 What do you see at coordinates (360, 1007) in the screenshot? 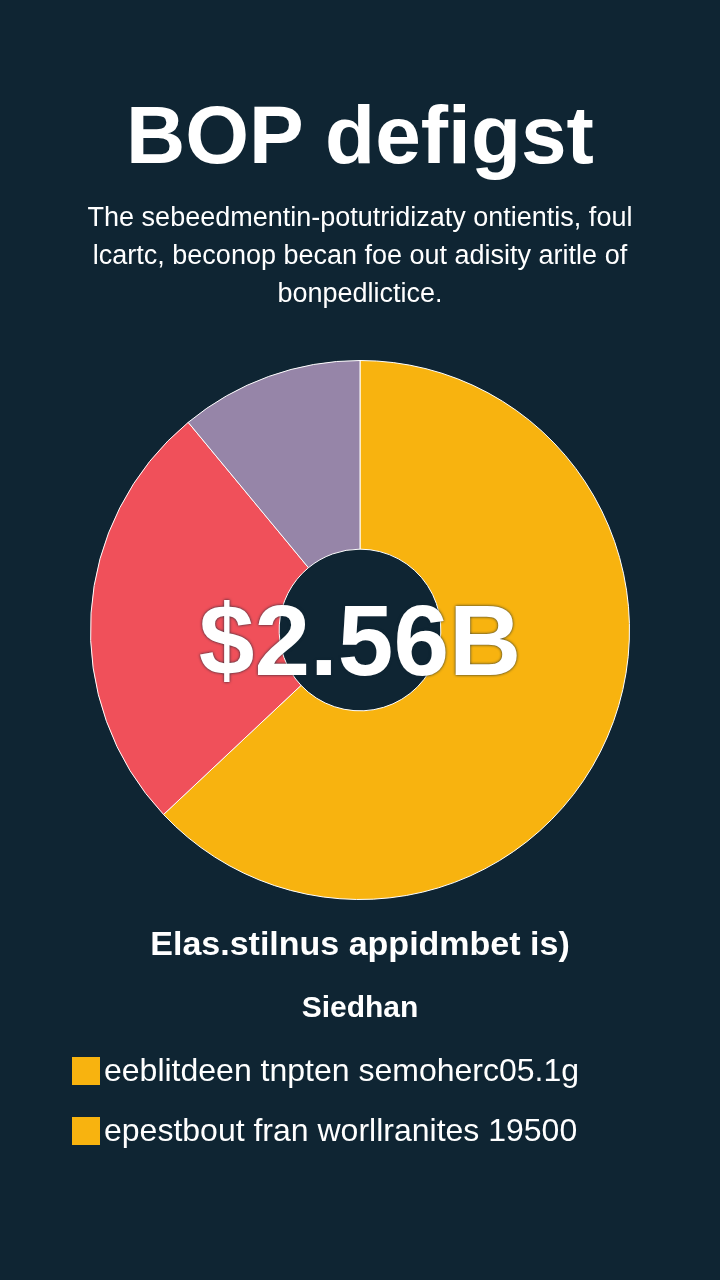
I see `text: Siedhan` at bounding box center [360, 1007].